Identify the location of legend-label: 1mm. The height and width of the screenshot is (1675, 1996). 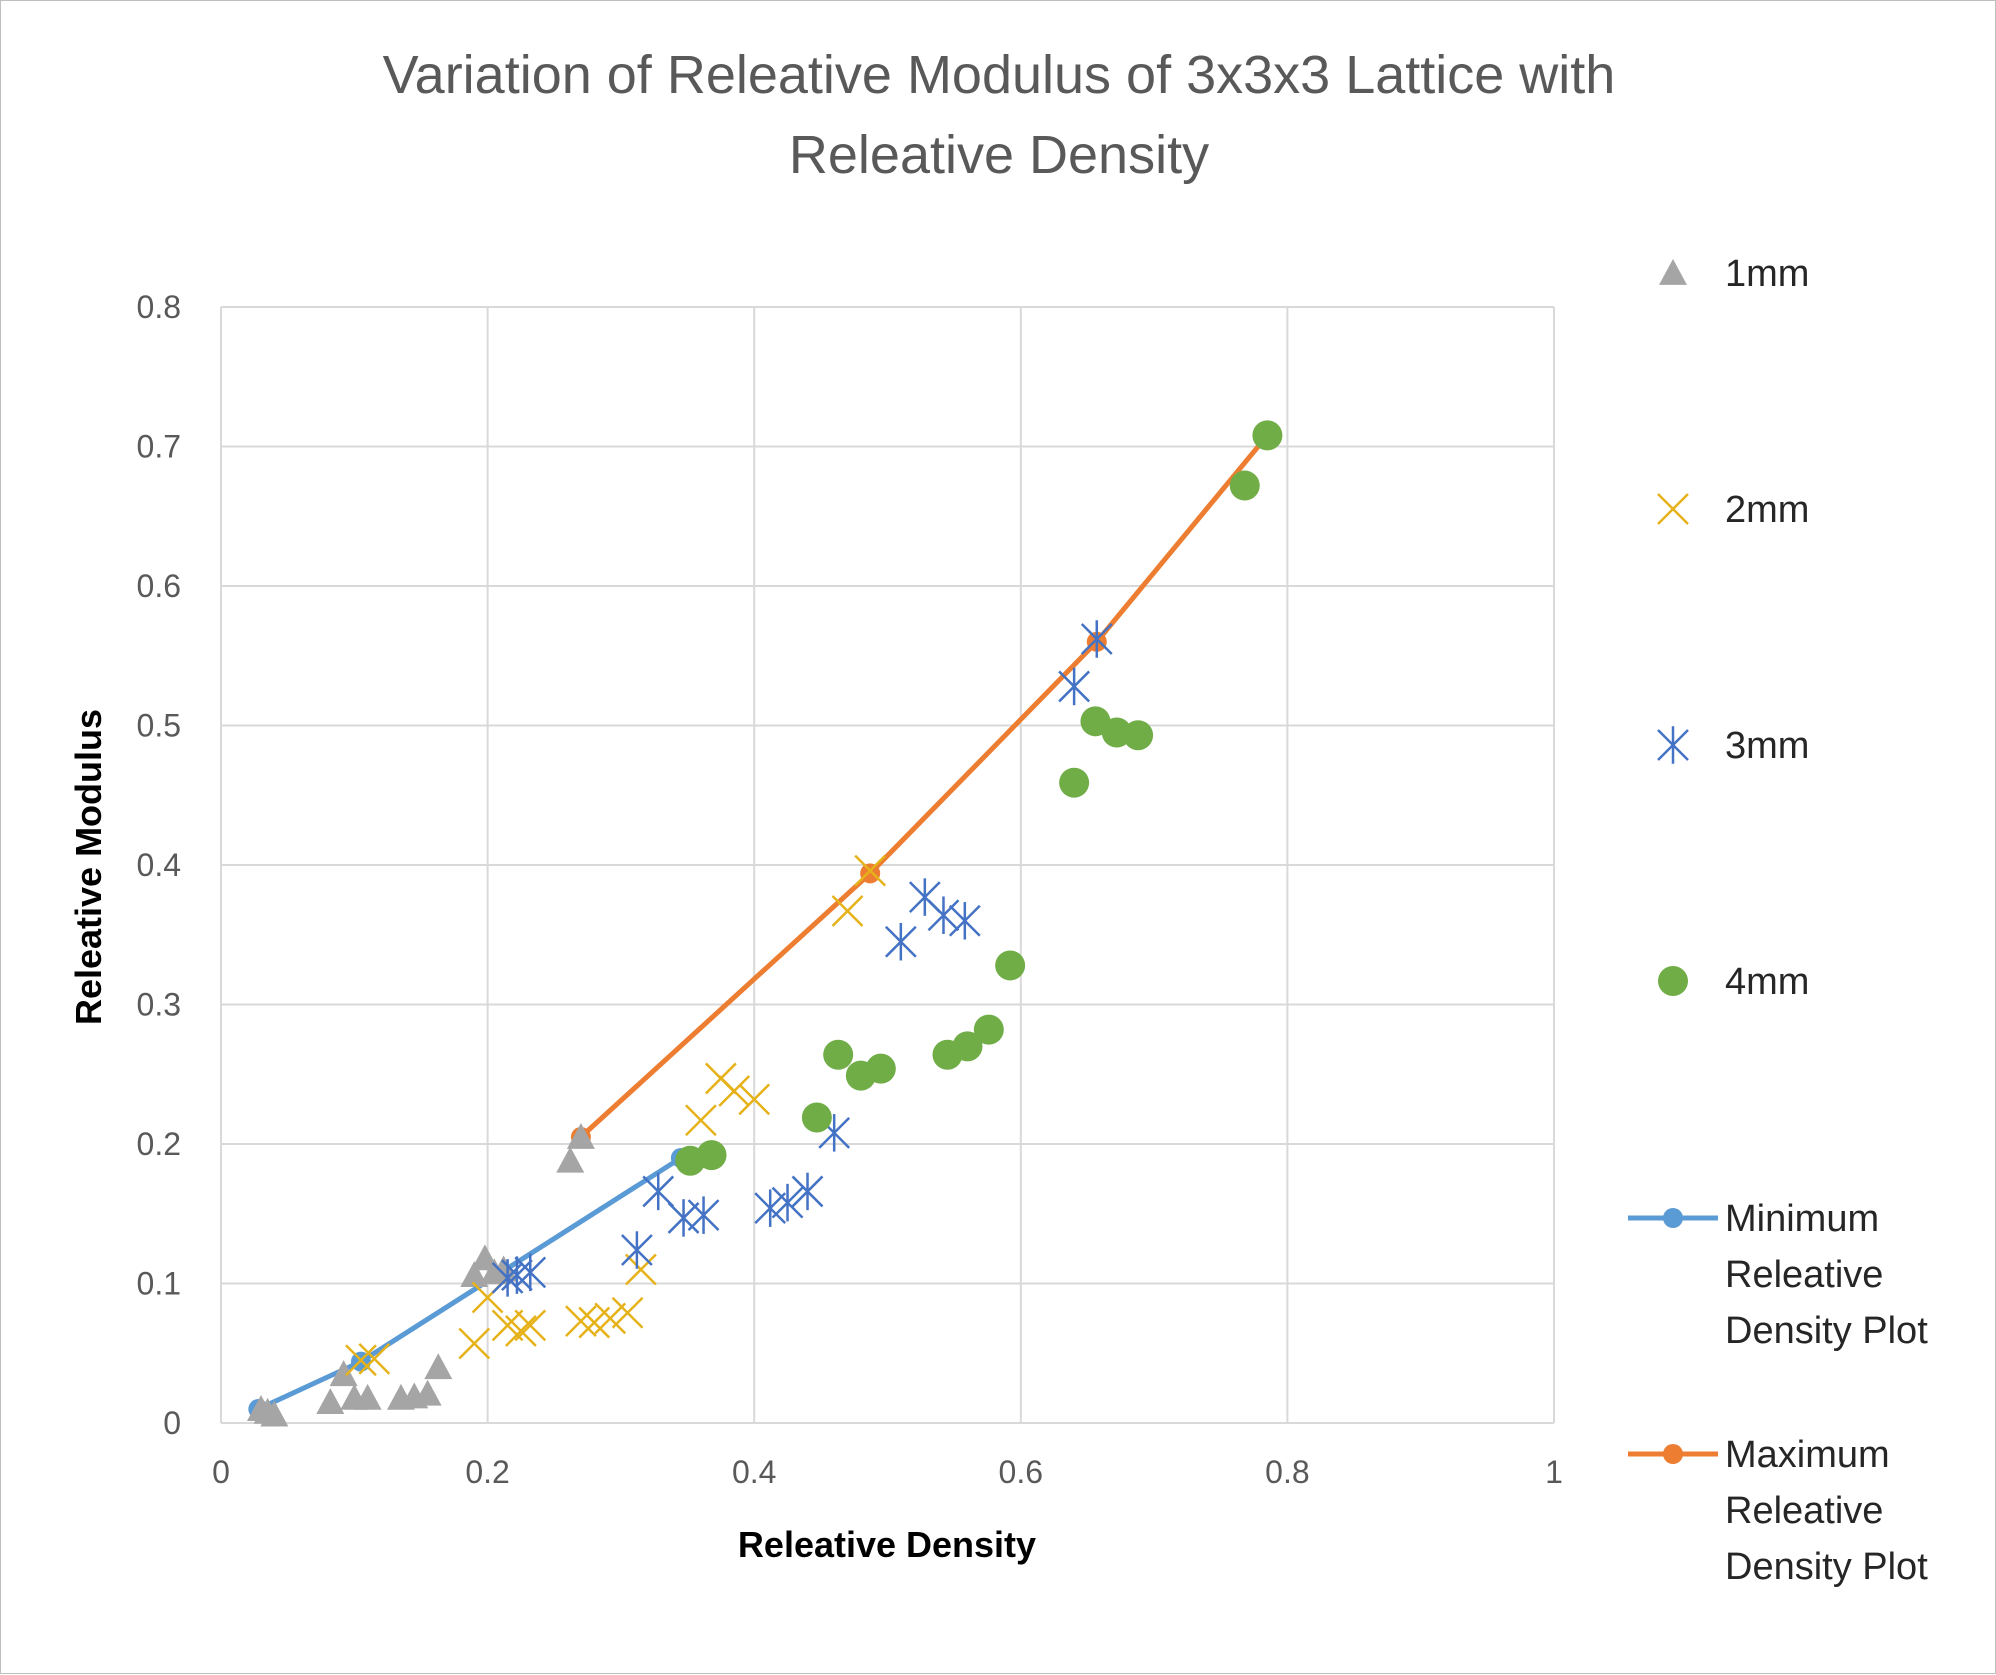
(1767, 274).